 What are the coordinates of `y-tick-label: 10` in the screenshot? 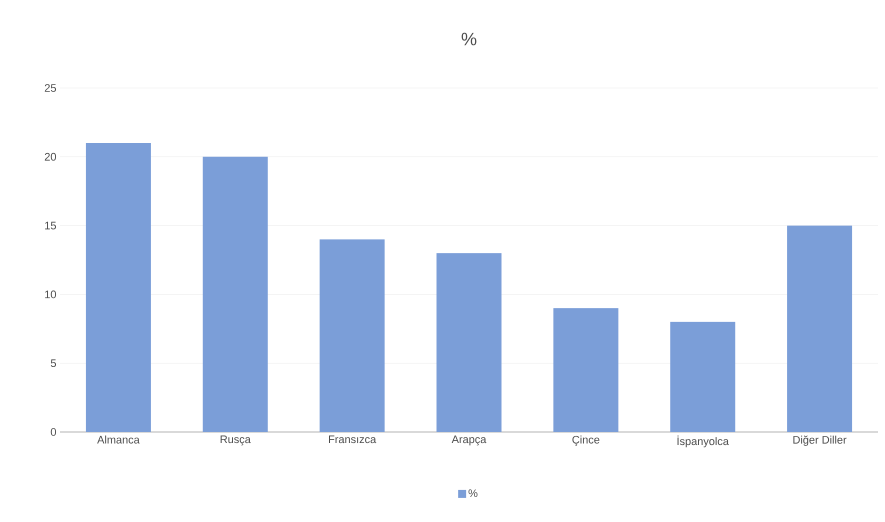 It's located at (50, 294).